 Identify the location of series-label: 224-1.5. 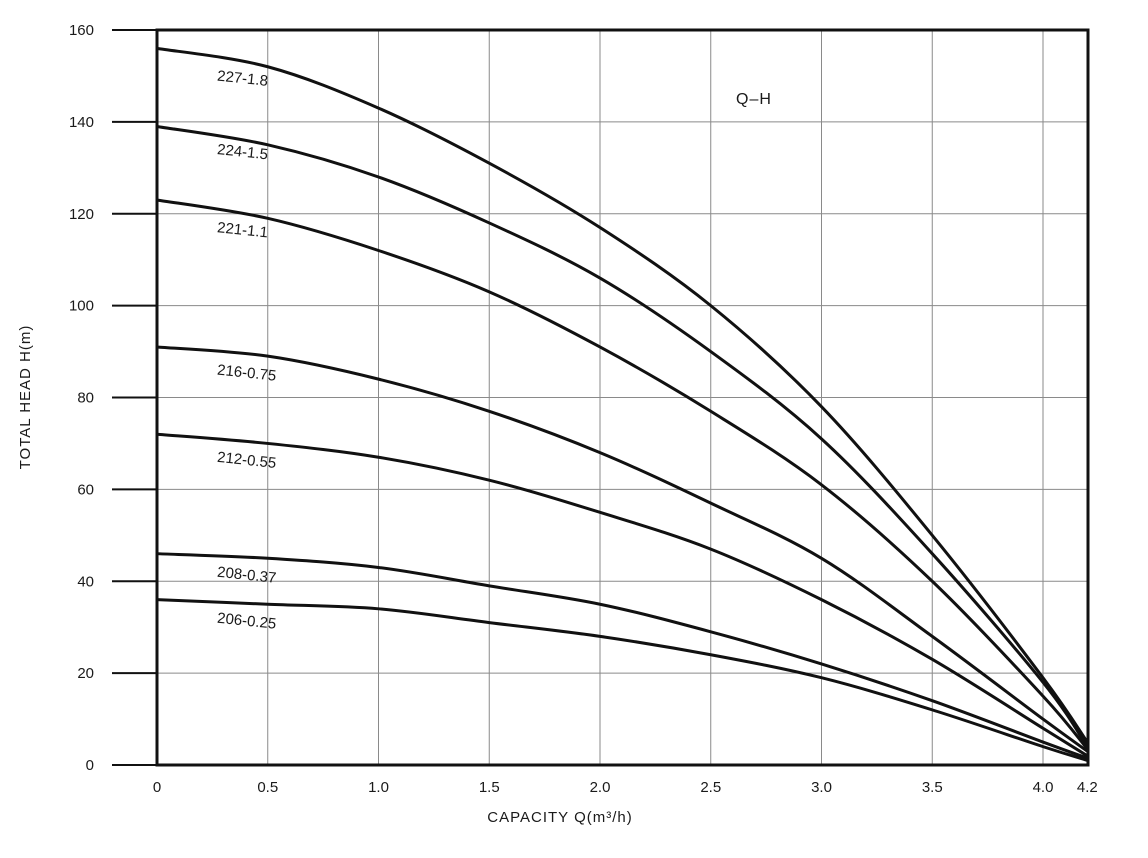
(242, 152).